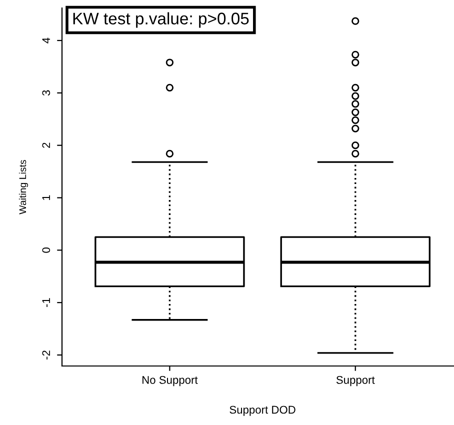 This screenshot has height=425, width=454. I want to click on x-axis-title: Support DOD, so click(263, 411).